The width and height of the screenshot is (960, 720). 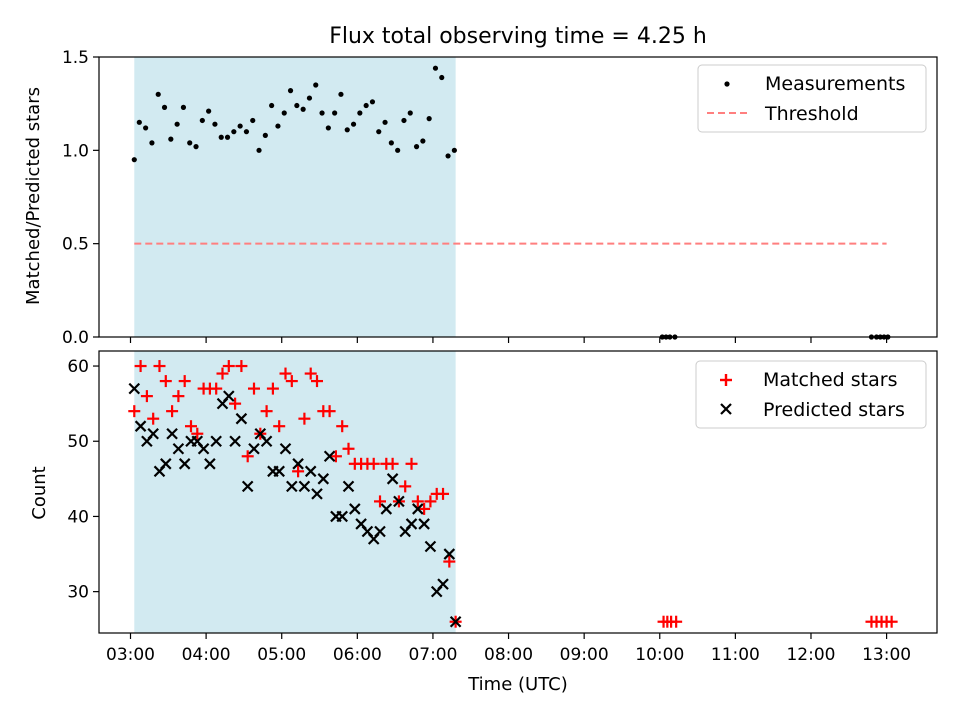 What do you see at coordinates (295, 197) in the screenshot?
I see `observing-window-shade` at bounding box center [295, 197].